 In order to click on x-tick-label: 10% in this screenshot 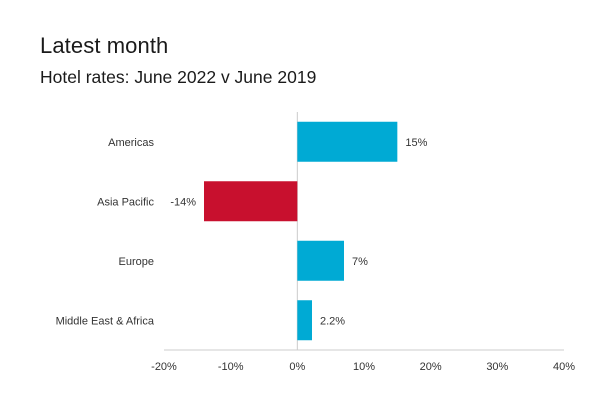, I will do `click(364, 367)`.